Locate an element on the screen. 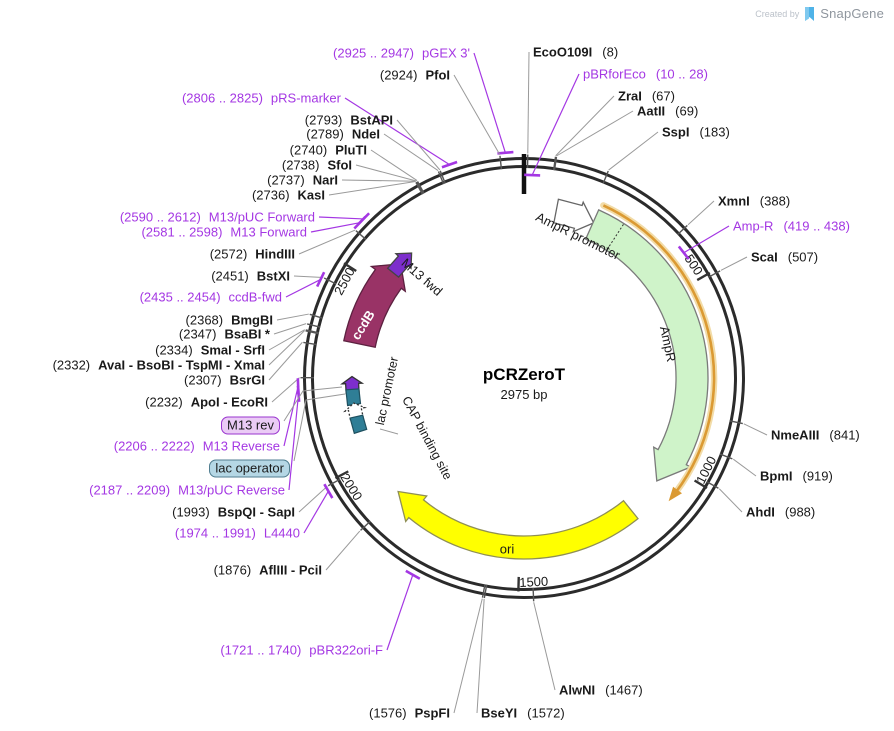  site-label-ecoo109i: EcoO109I (8) is located at coordinates (575, 52).